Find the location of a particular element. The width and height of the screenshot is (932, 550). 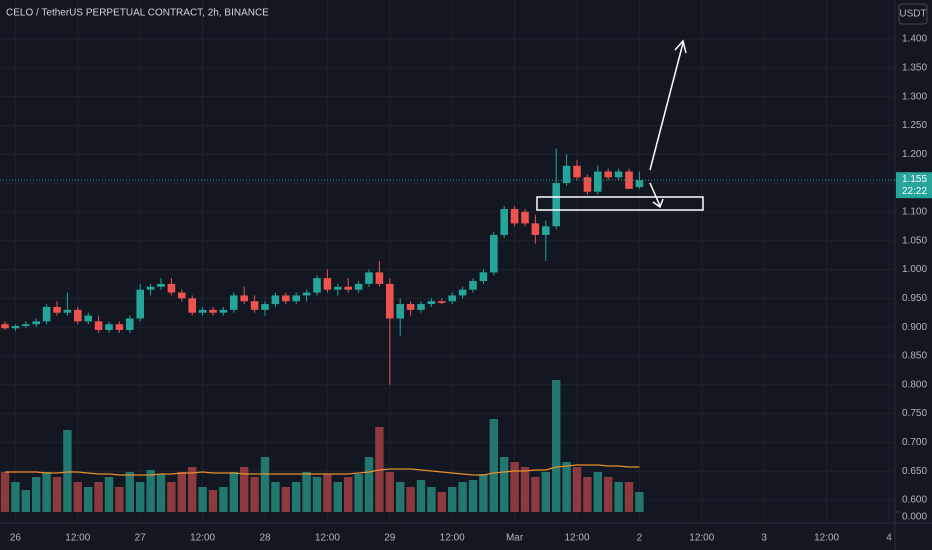

y-tick-label: 1.250 is located at coordinates (914, 125).